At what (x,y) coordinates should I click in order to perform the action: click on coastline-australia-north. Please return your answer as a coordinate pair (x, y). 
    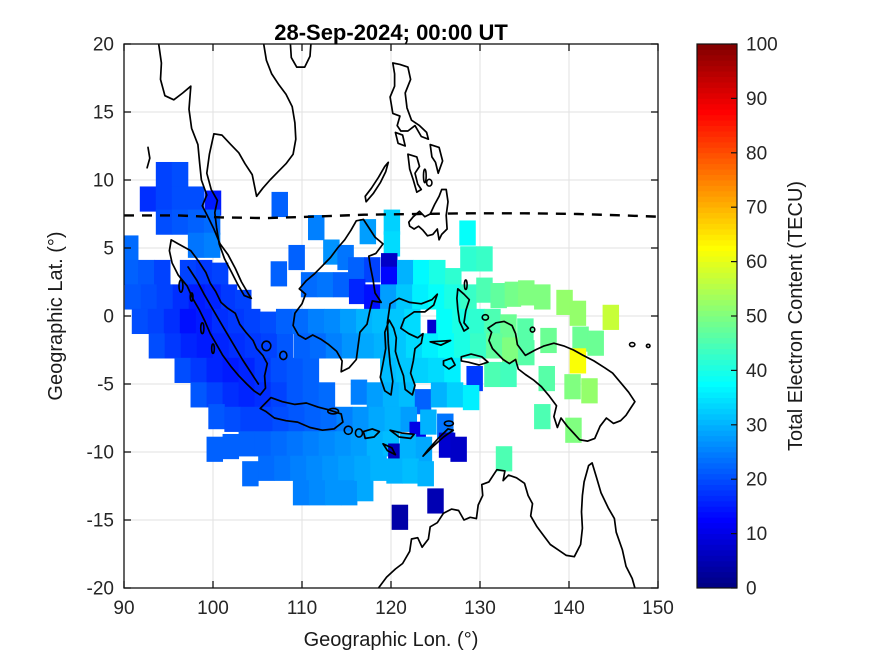
    Looking at the image, I should click on (506, 525).